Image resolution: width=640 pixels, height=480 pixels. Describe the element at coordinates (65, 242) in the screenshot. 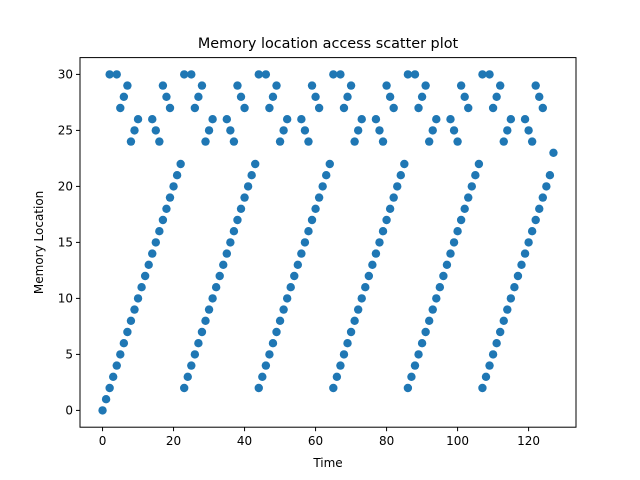

I see `y-tick-label: 15` at that location.